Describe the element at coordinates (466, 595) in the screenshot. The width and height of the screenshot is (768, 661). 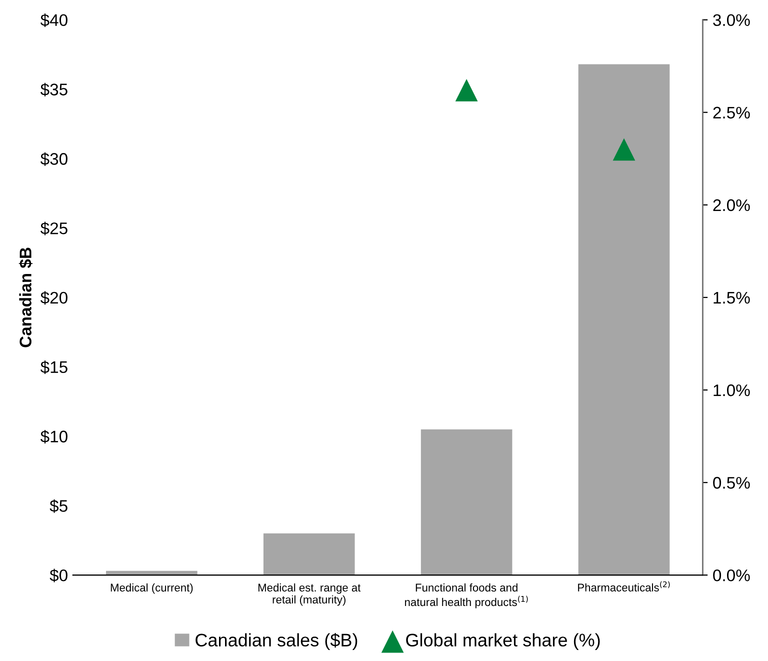
I see `x-tick-label: Functional foods and natural health products$^{(1)}$` at that location.